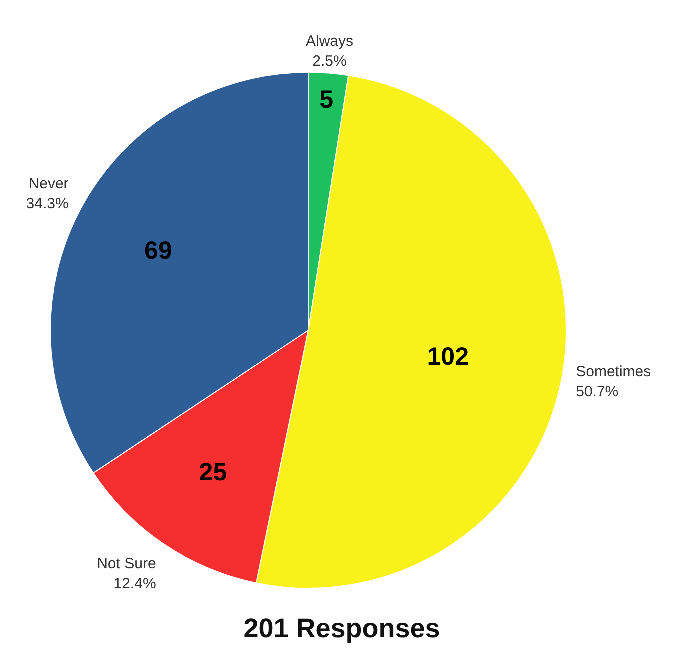 This screenshot has width=683, height=652. I want to click on slice-label: Always, so click(330, 41).